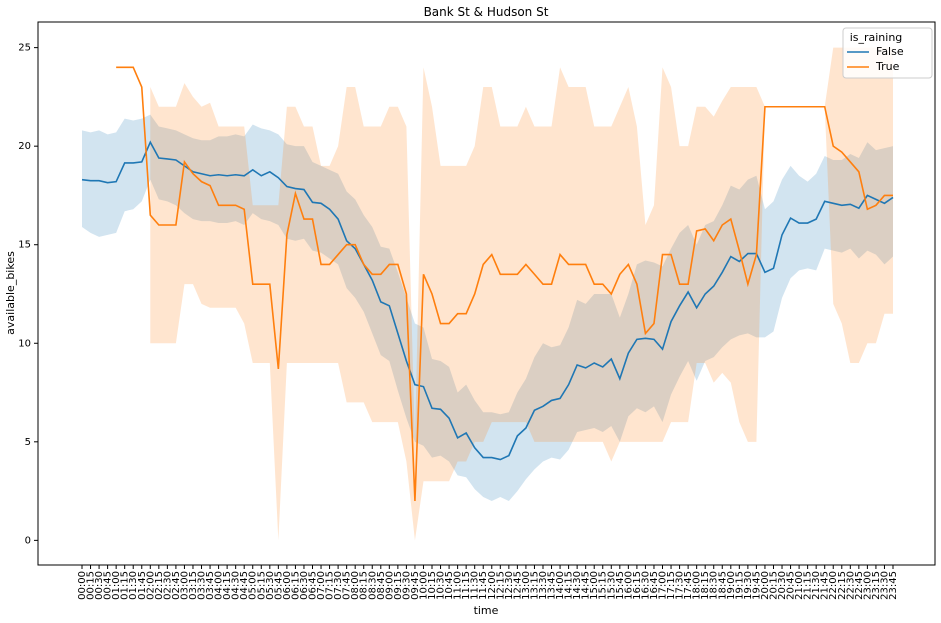 The height and width of the screenshot is (623, 941). I want to click on x-tick-label: 13:30, so click(543, 585).